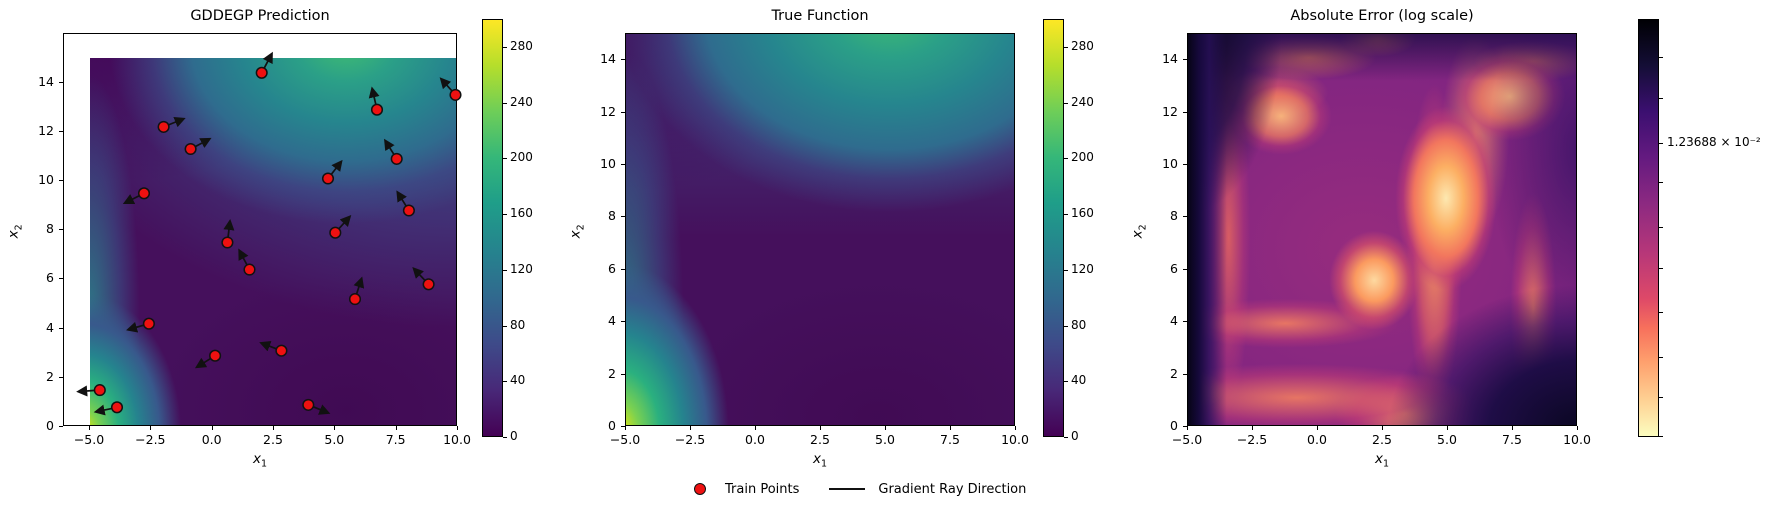 The width and height of the screenshot is (1773, 513). Describe the element at coordinates (820, 16) in the screenshot. I see `panel-title-true-function: True Function` at that location.